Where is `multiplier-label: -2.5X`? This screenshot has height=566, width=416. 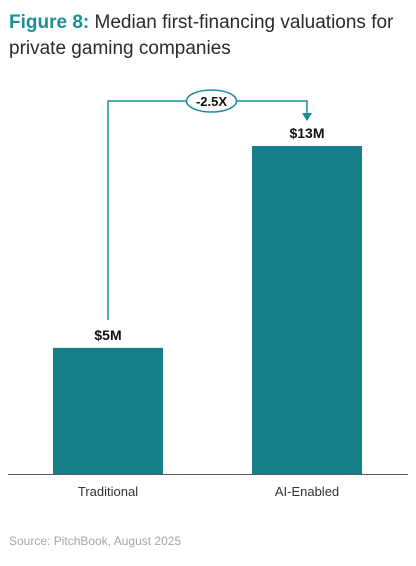 multiplier-label: -2.5X is located at coordinates (211, 101).